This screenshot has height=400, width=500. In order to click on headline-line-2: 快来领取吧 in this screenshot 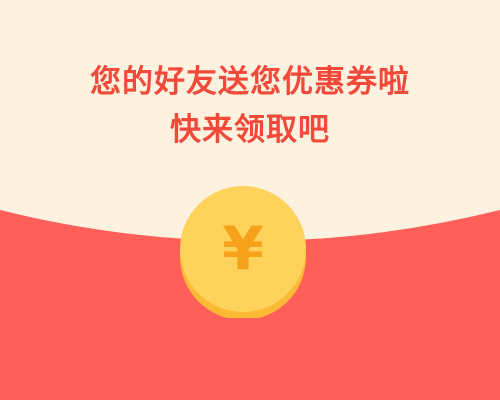, I will do `click(250, 130)`.